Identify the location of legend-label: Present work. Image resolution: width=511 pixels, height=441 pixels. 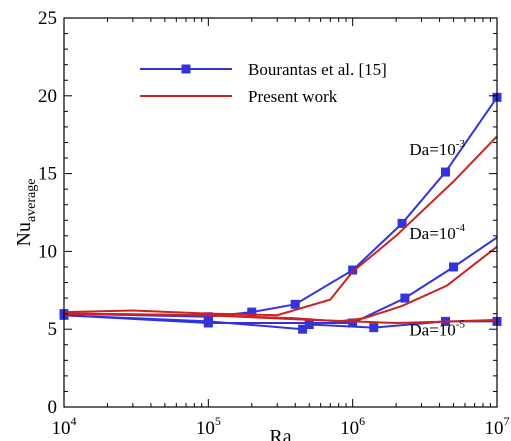
(293, 96).